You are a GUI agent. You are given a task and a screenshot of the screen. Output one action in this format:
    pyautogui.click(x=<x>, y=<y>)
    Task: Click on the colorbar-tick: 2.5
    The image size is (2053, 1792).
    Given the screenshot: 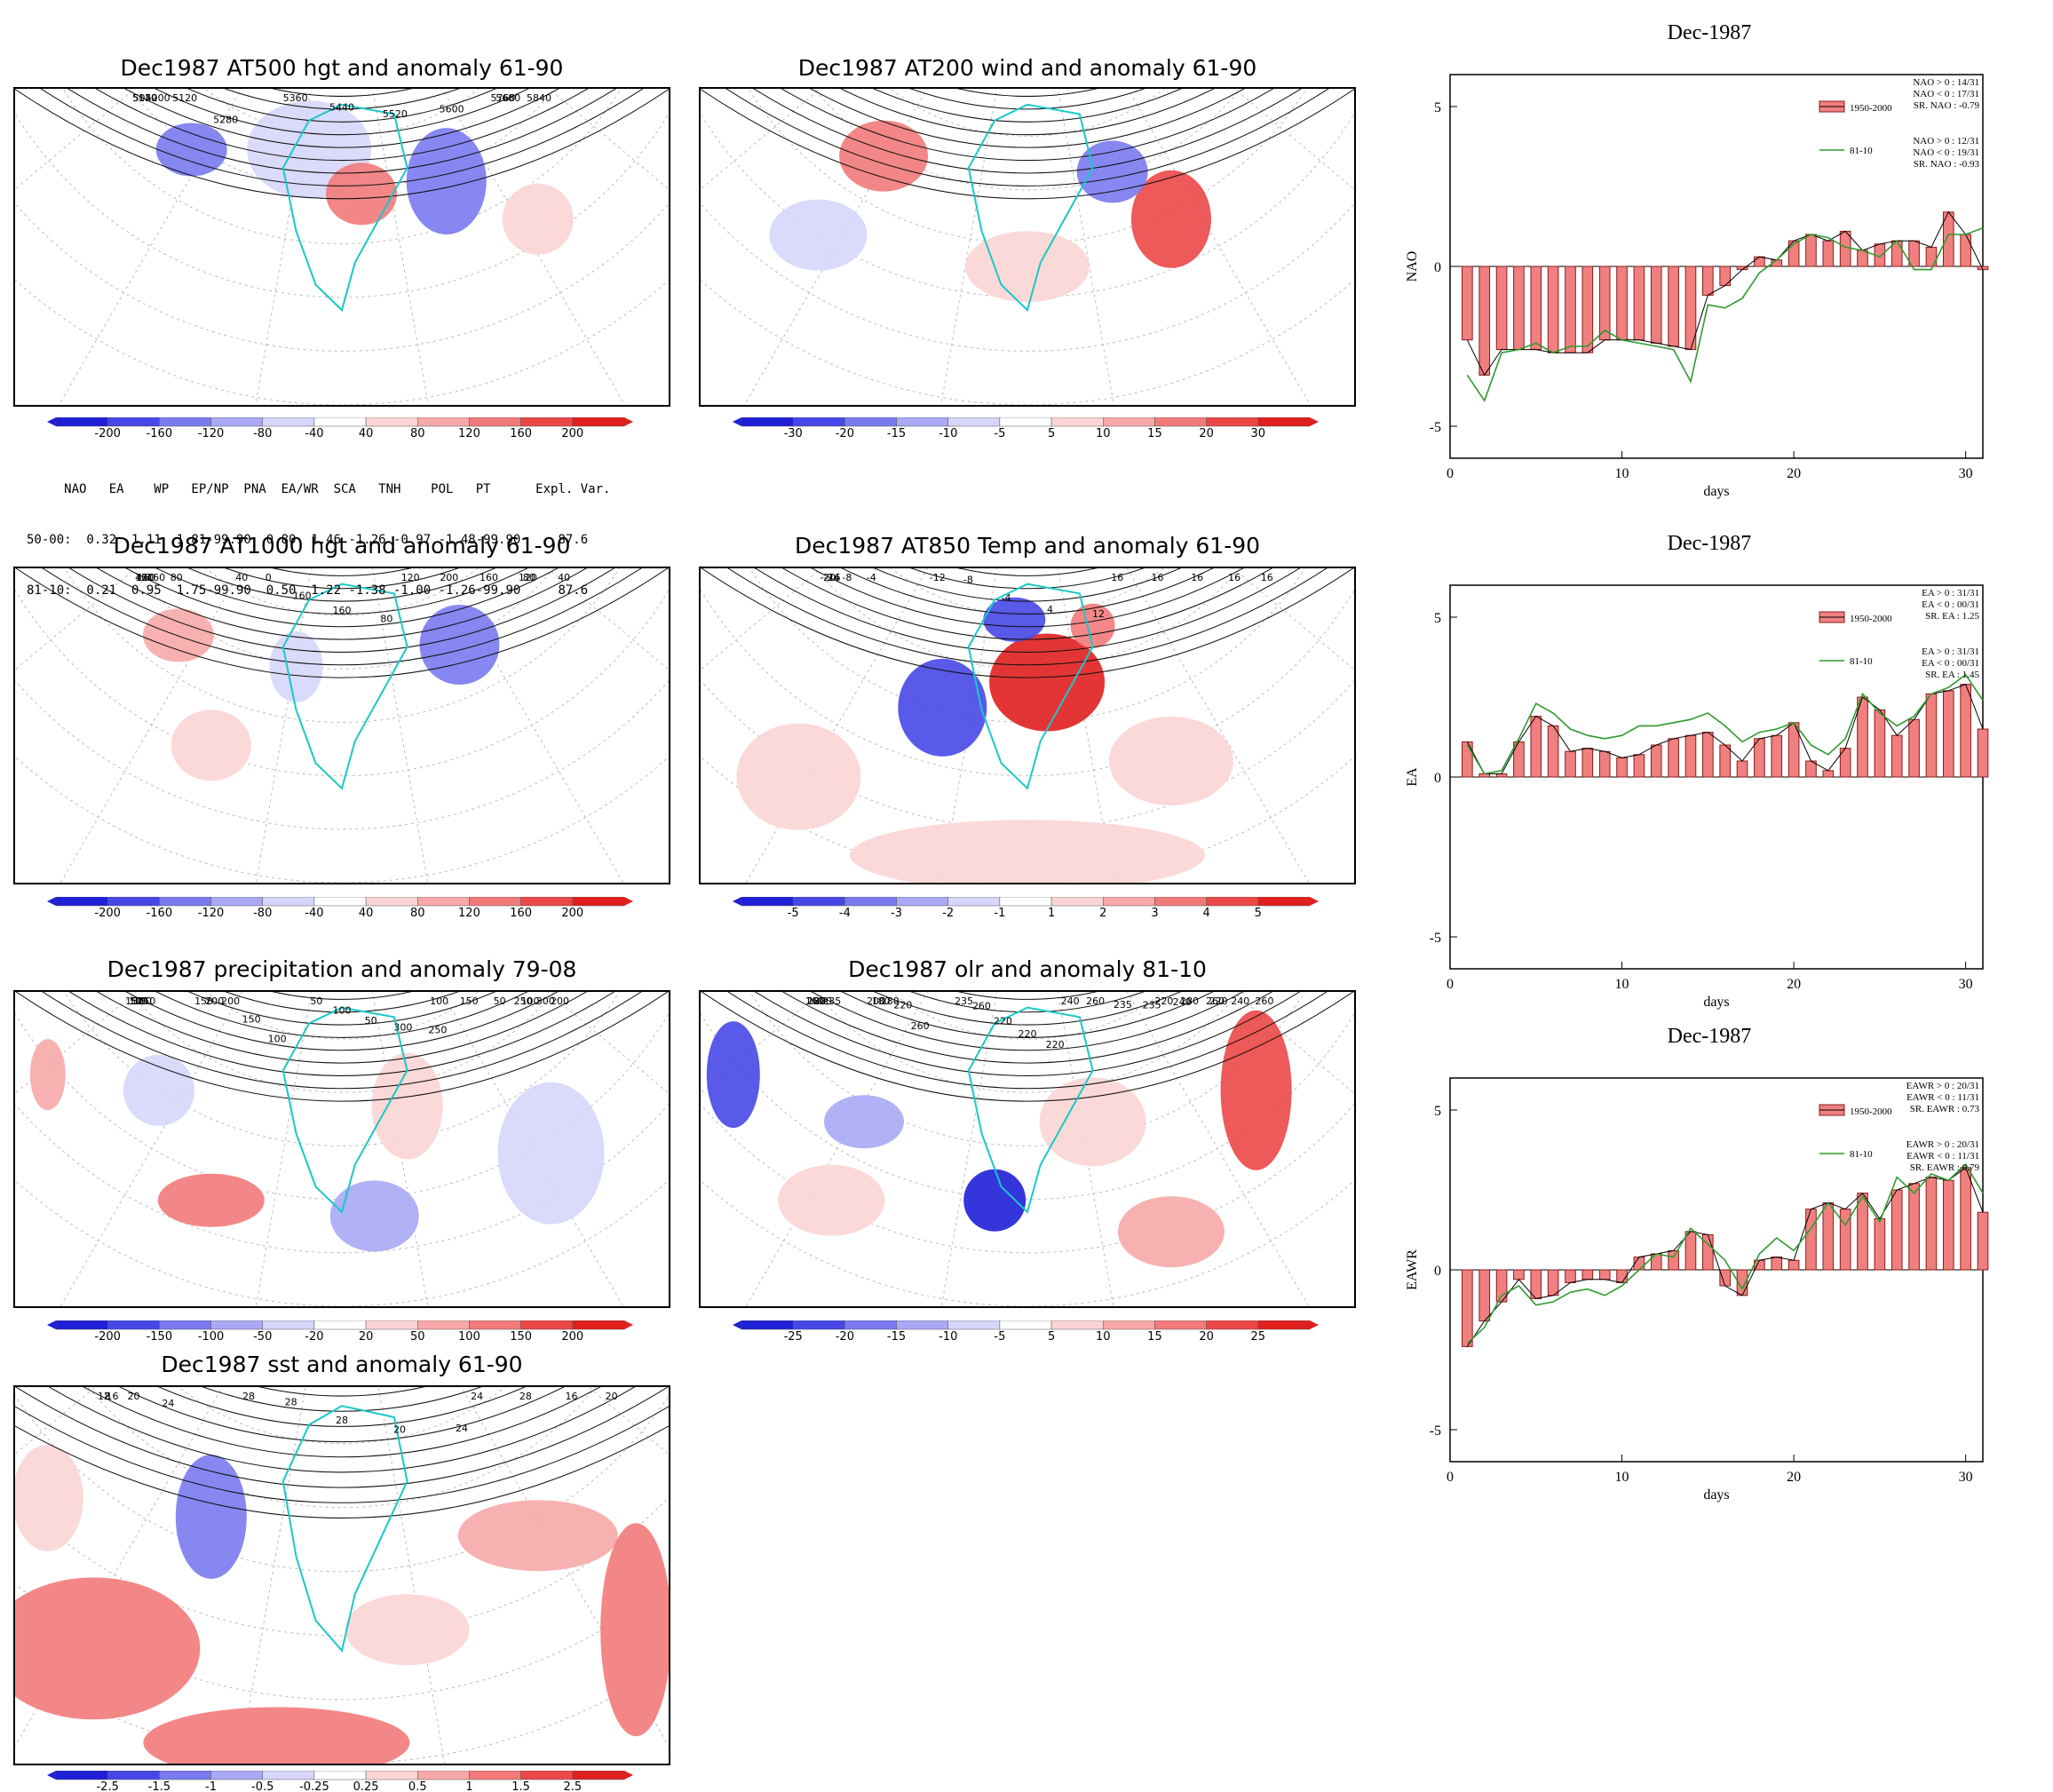 What is the action you would take?
    pyautogui.click(x=572, y=1786)
    